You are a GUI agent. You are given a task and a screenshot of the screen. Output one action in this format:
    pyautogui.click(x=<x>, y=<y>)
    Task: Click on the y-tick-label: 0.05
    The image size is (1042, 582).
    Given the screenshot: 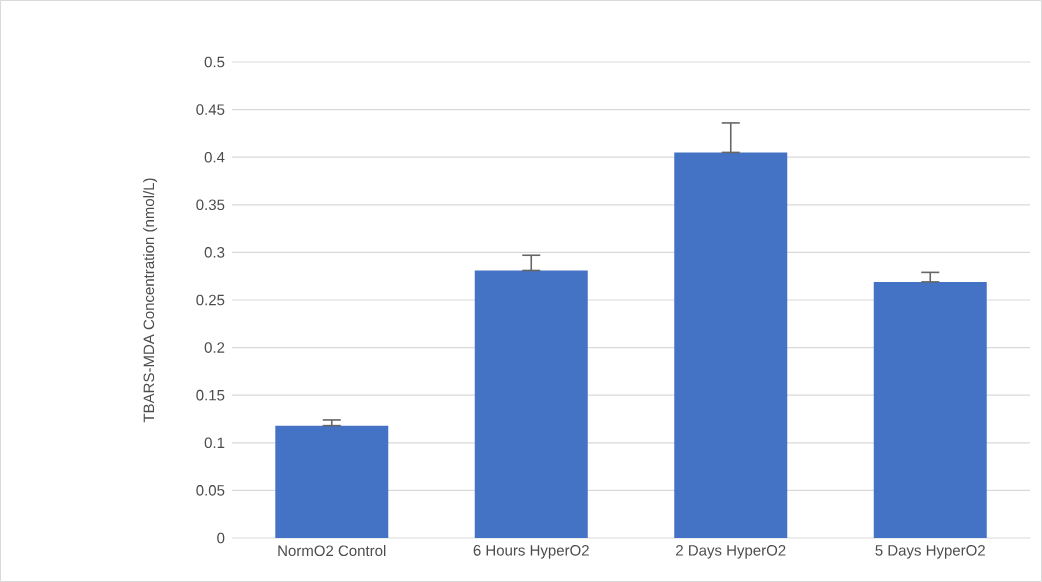 What is the action you would take?
    pyautogui.click(x=210, y=490)
    